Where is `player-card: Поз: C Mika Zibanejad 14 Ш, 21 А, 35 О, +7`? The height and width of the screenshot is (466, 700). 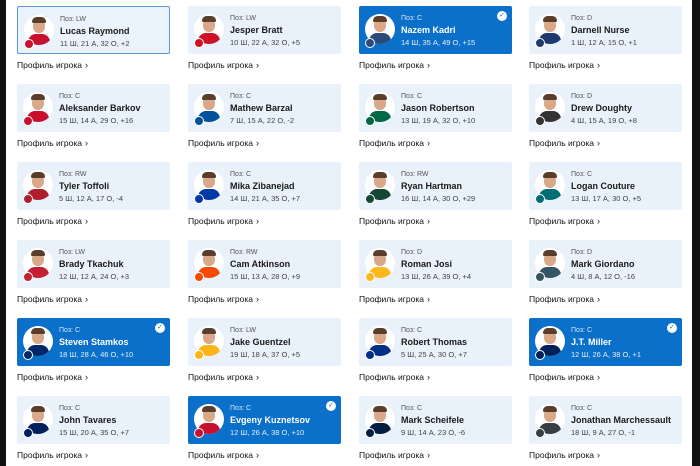 player-card: Поз: C Mika Zibanejad 14 Ш, 21 А, 35 О, +7 is located at coordinates (264, 186).